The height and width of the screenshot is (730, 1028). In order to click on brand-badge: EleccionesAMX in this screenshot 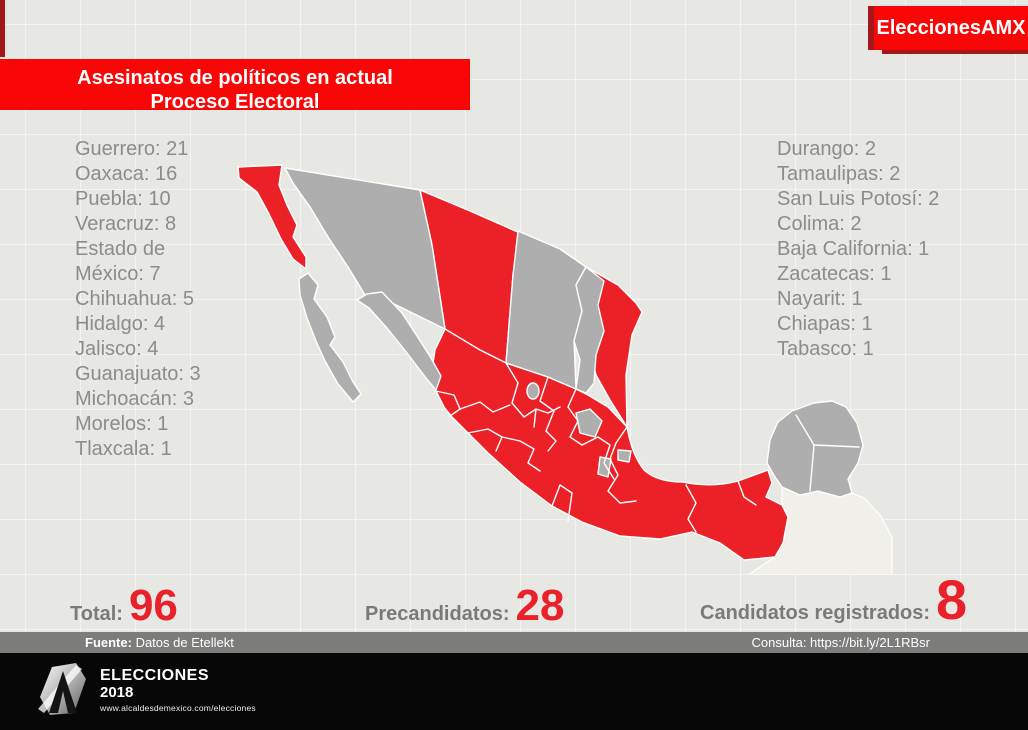, I will do `click(951, 28)`.